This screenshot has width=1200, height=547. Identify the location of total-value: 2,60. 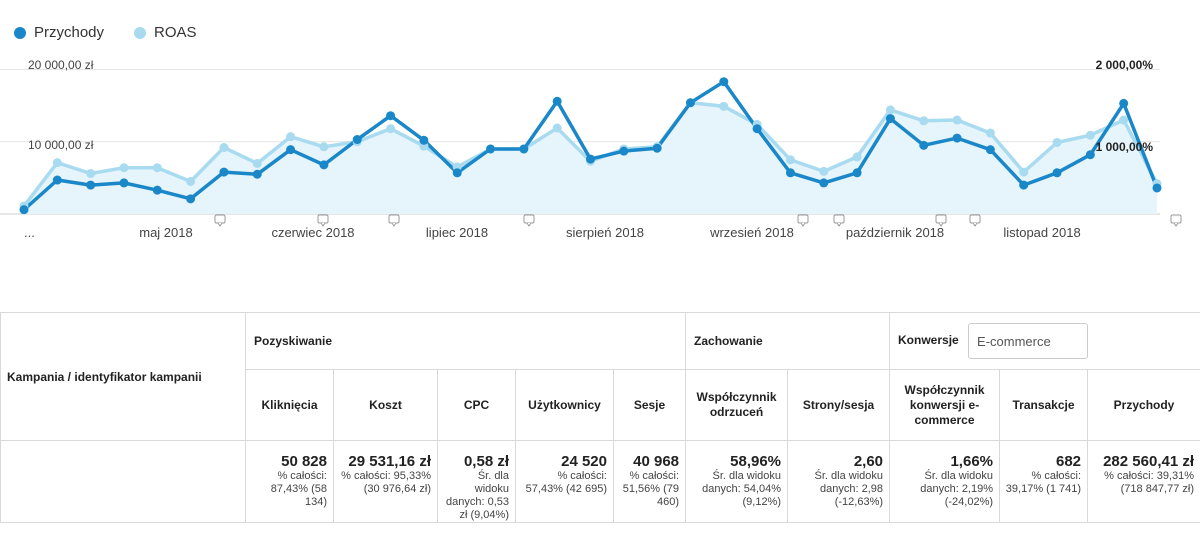
(868, 461).